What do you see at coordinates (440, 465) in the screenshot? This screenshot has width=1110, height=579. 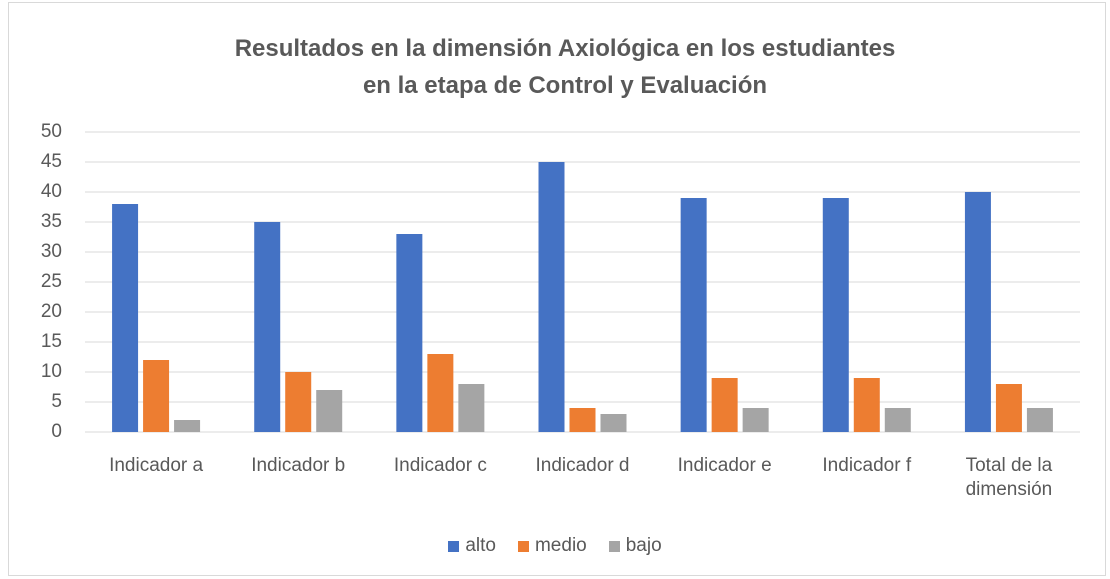 I see `x-tick-label: Indicador c` at bounding box center [440, 465].